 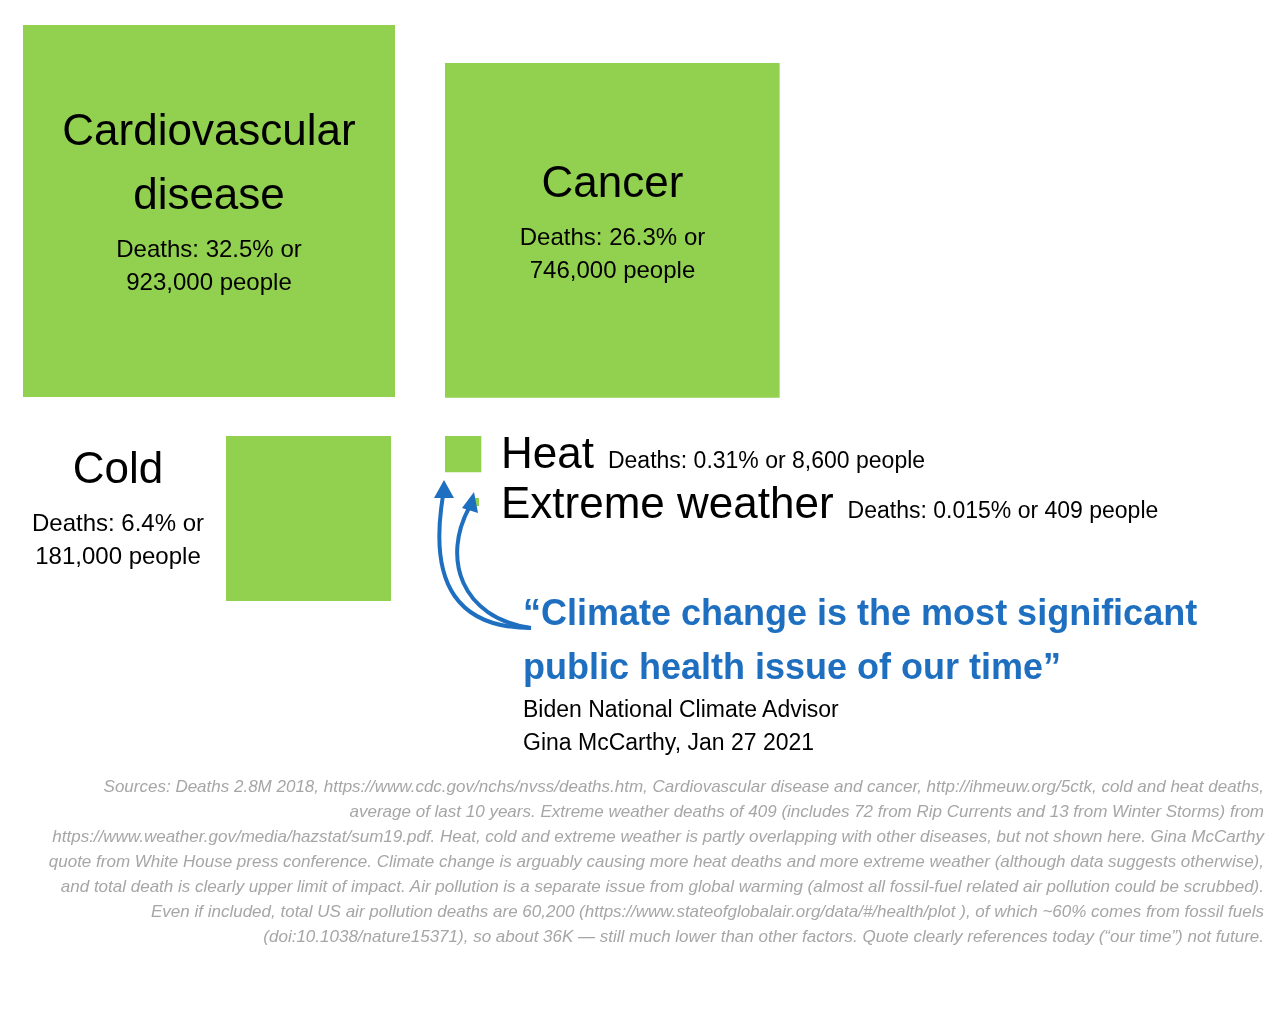 What do you see at coordinates (766, 460) in the screenshot?
I see `data-label: Deaths: 0.31% or 8,600 people` at bounding box center [766, 460].